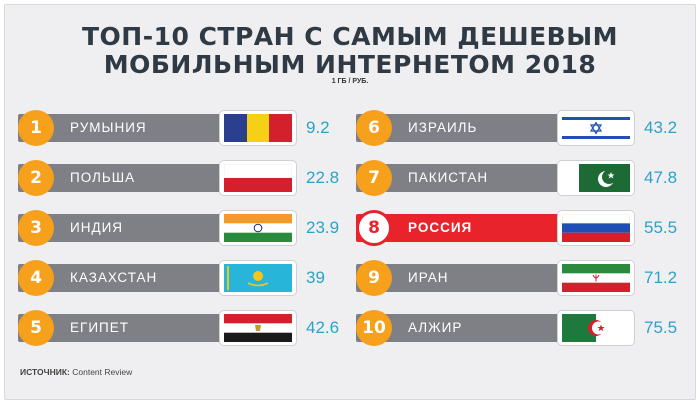  I want to click on source-value: Content Review, so click(102, 372).